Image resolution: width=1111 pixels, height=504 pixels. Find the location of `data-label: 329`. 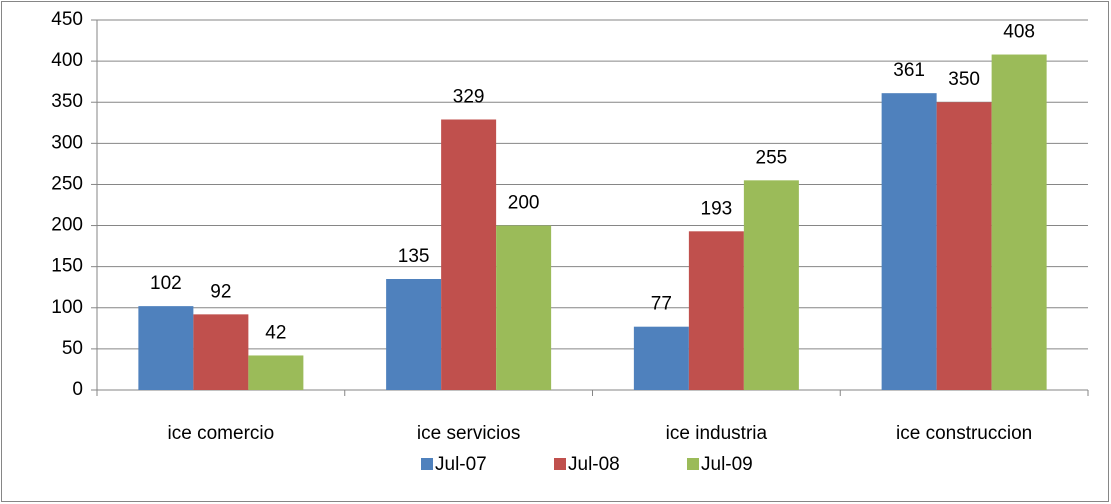

data-label: 329 is located at coordinates (469, 97).